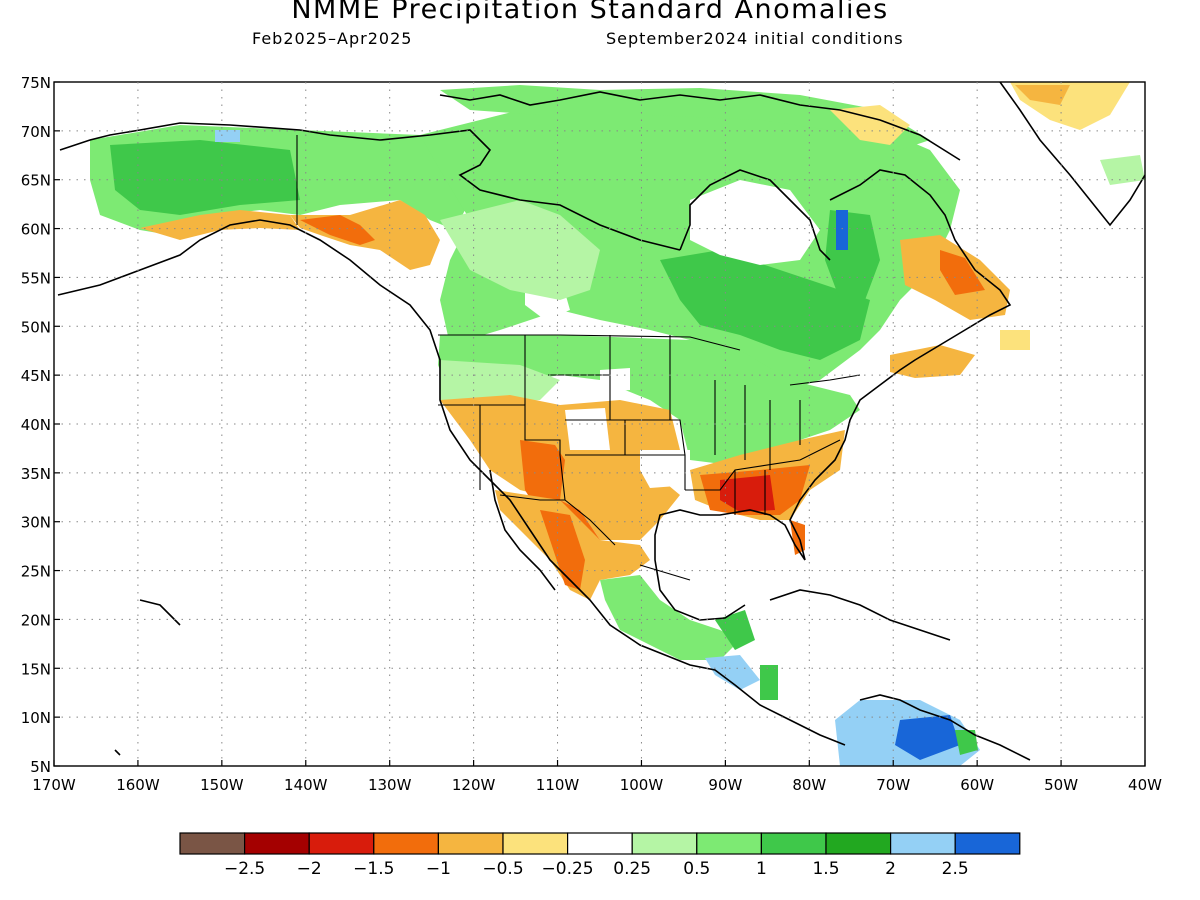 The image size is (1200, 900). What do you see at coordinates (36, 523) in the screenshot?
I see `lat-label: 30N` at bounding box center [36, 523].